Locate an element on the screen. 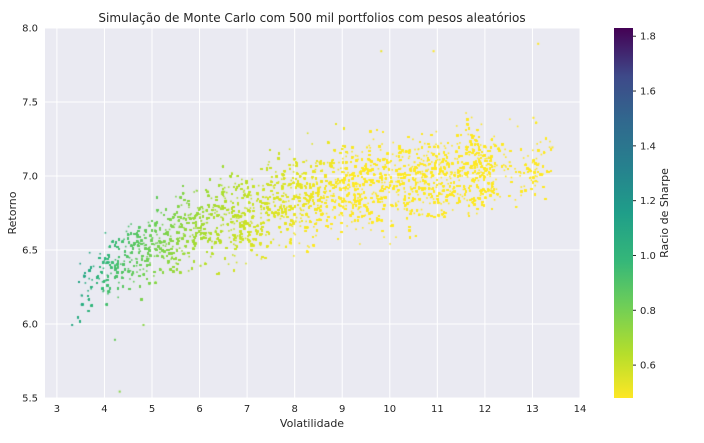 Image resolution: width=704 pixels, height=443 pixels. y-tick-label: 6.5 is located at coordinates (30, 251).